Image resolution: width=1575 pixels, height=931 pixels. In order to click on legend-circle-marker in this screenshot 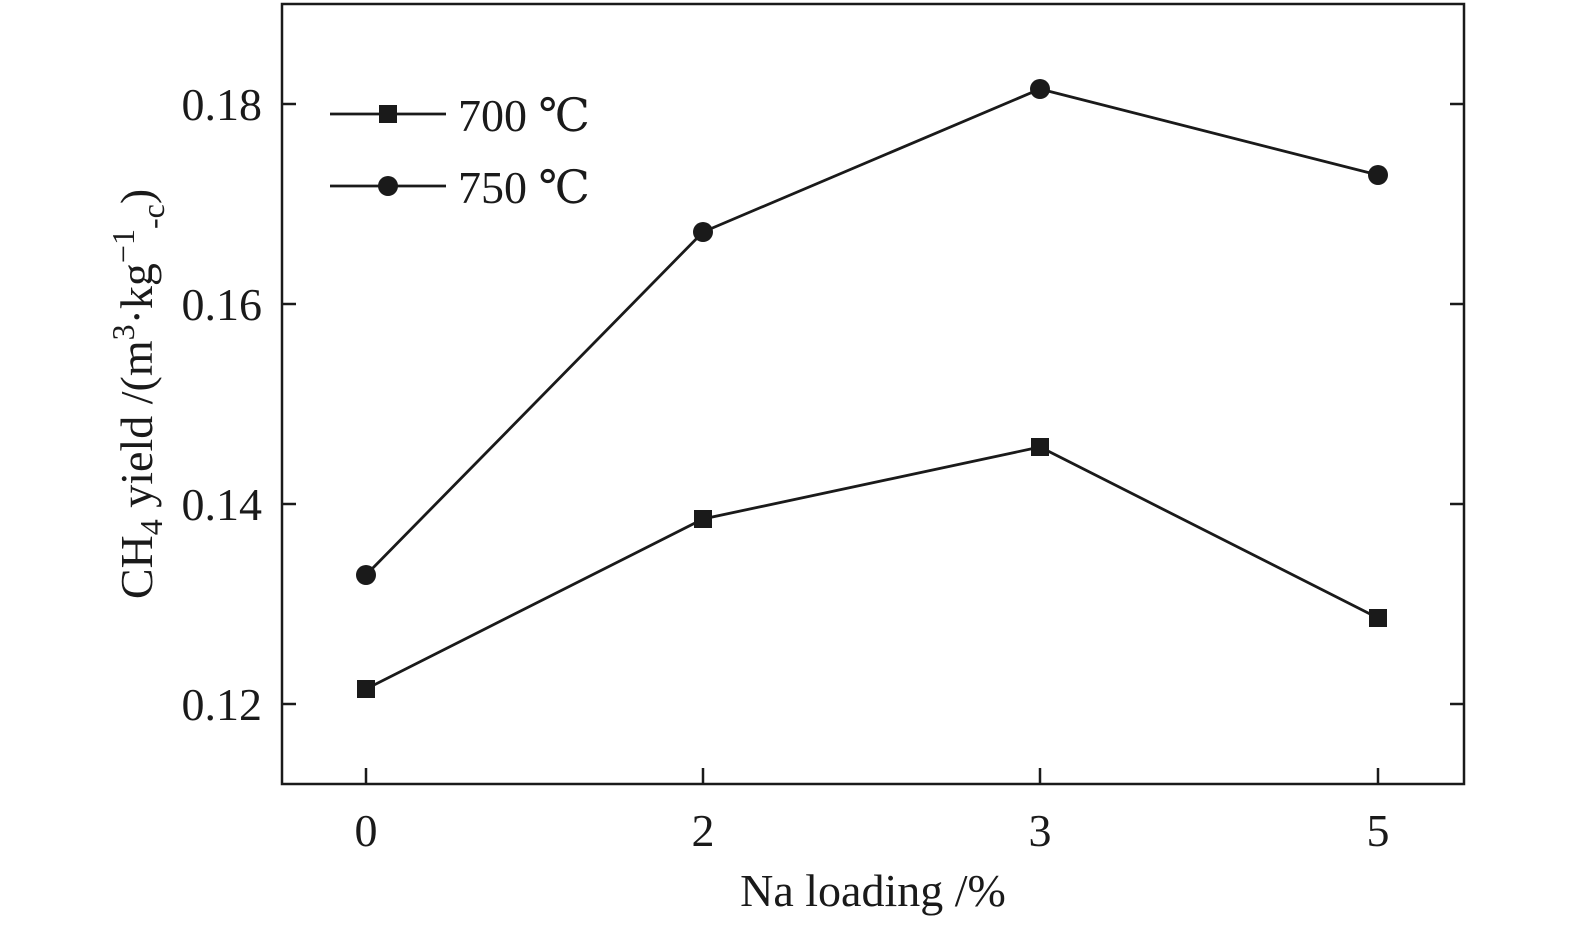, I will do `click(388, 186)`.